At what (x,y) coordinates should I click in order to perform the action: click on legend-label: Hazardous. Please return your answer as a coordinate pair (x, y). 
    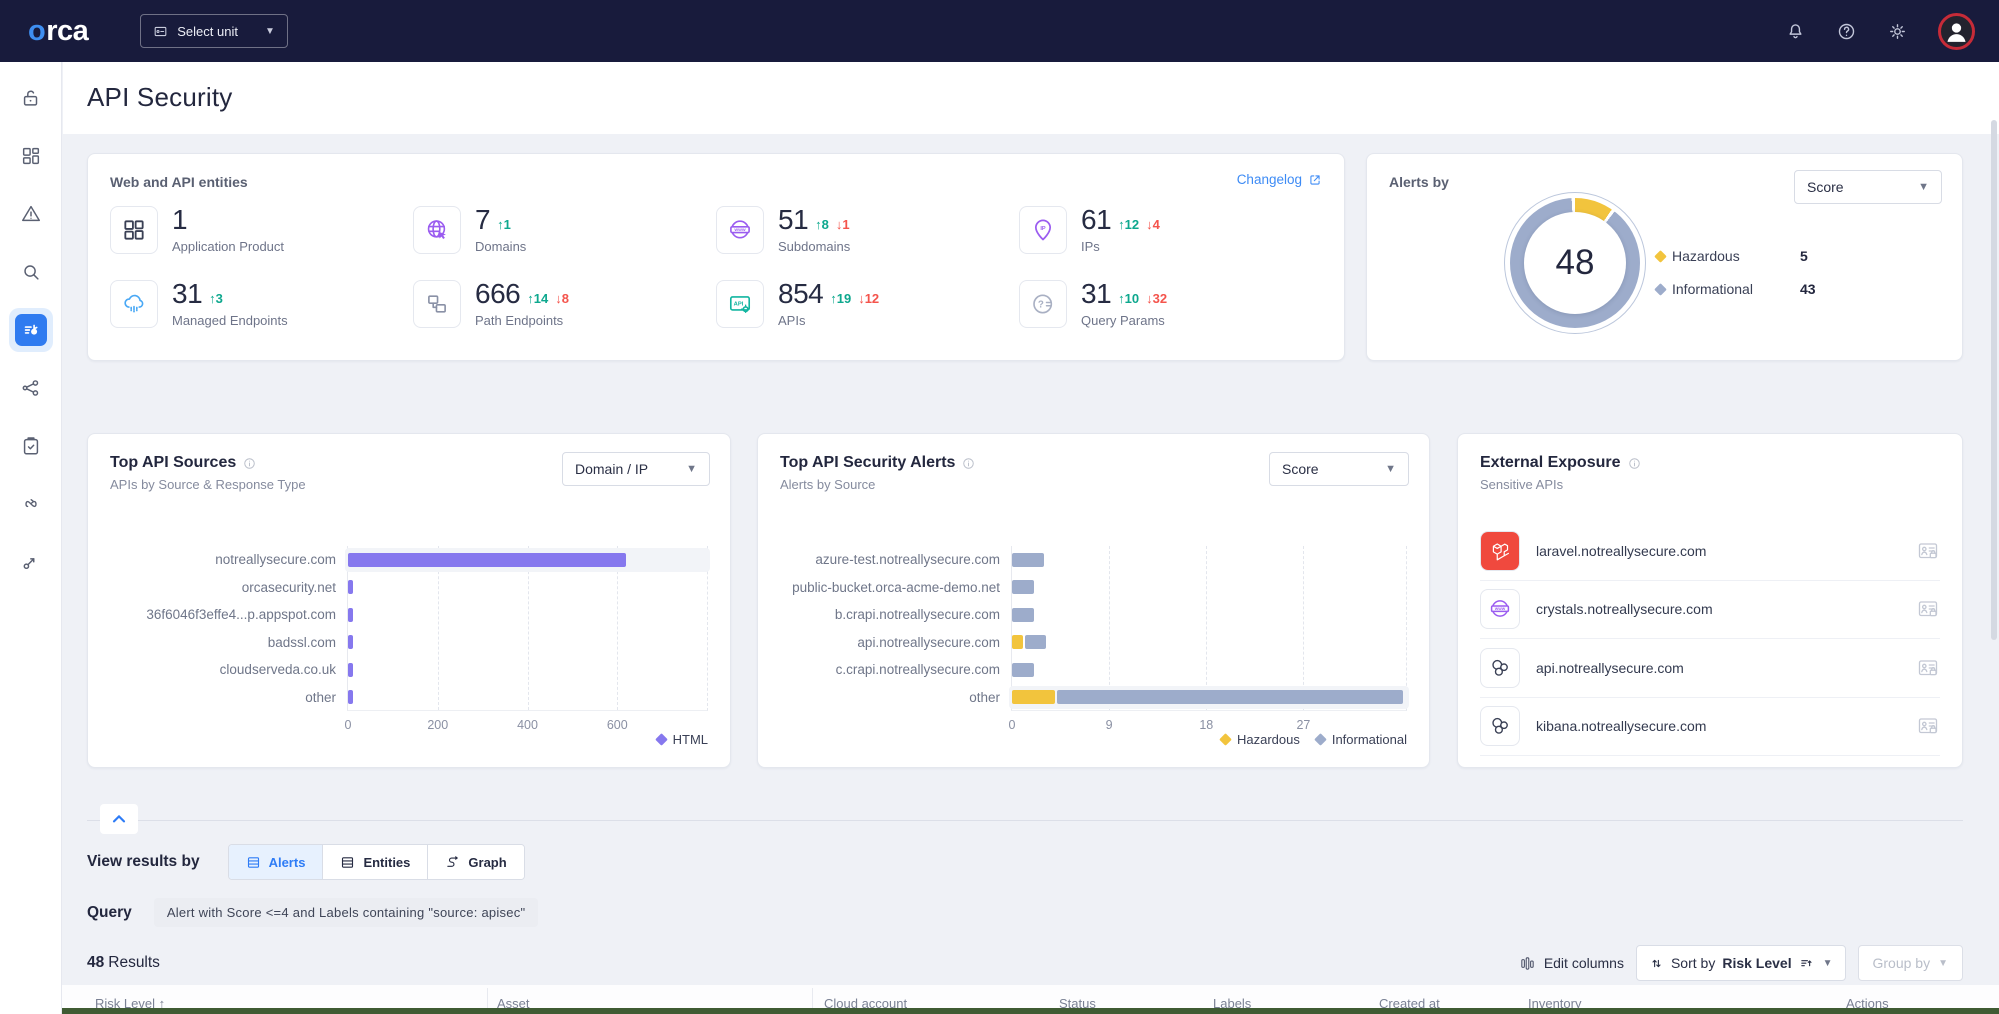
    Looking at the image, I should click on (1706, 256).